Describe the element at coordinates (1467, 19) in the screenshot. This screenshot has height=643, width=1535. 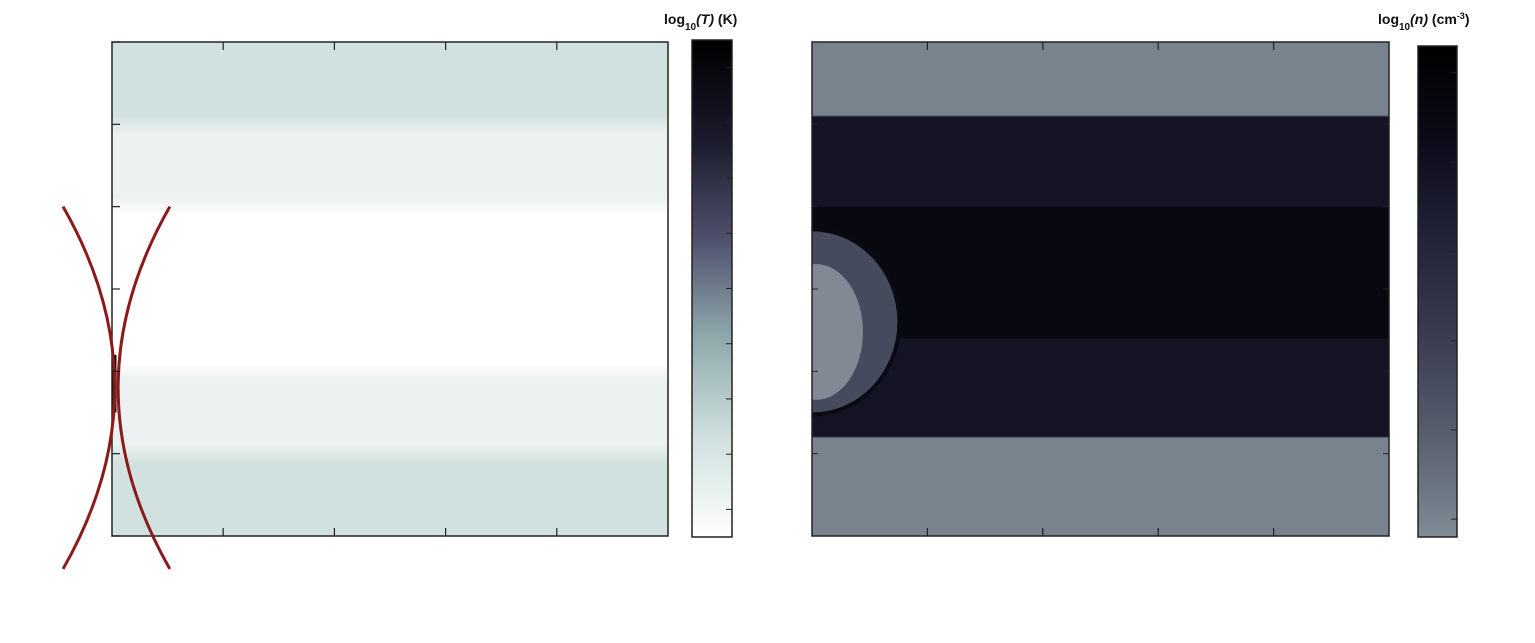
I see `colorbar-title-title-close: )` at that location.